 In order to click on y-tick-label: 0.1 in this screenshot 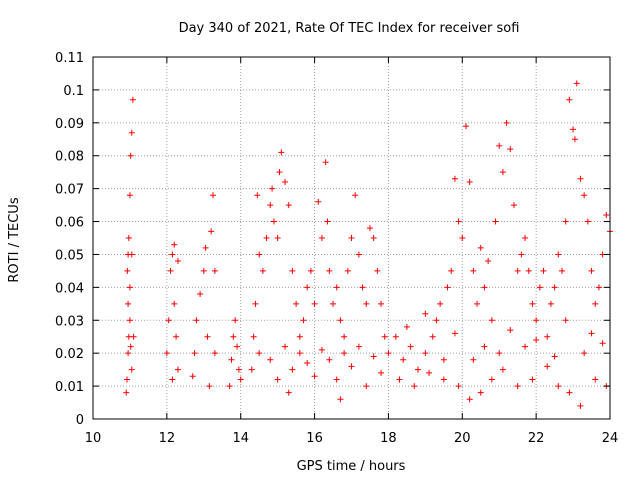, I will do `click(73, 91)`.